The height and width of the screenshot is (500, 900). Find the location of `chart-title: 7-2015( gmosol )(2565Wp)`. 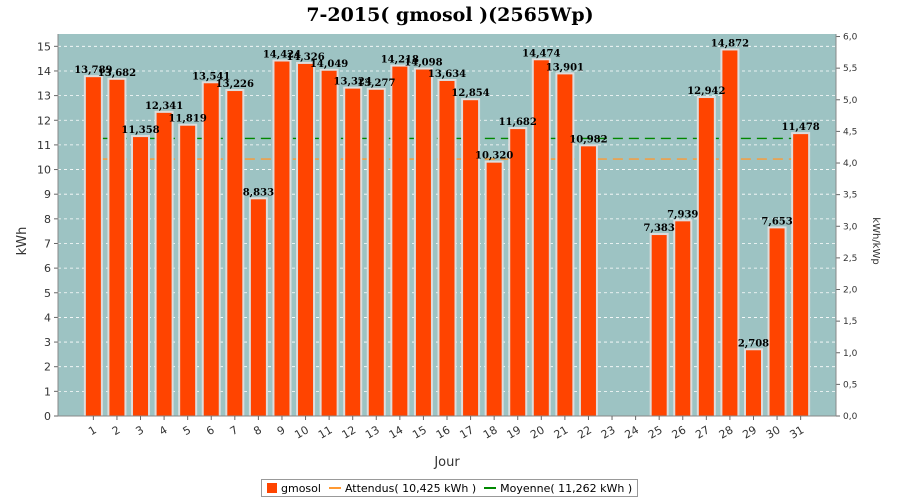

chart-title: 7-2015( gmosol )(2565Wp) is located at coordinates (449, 15).